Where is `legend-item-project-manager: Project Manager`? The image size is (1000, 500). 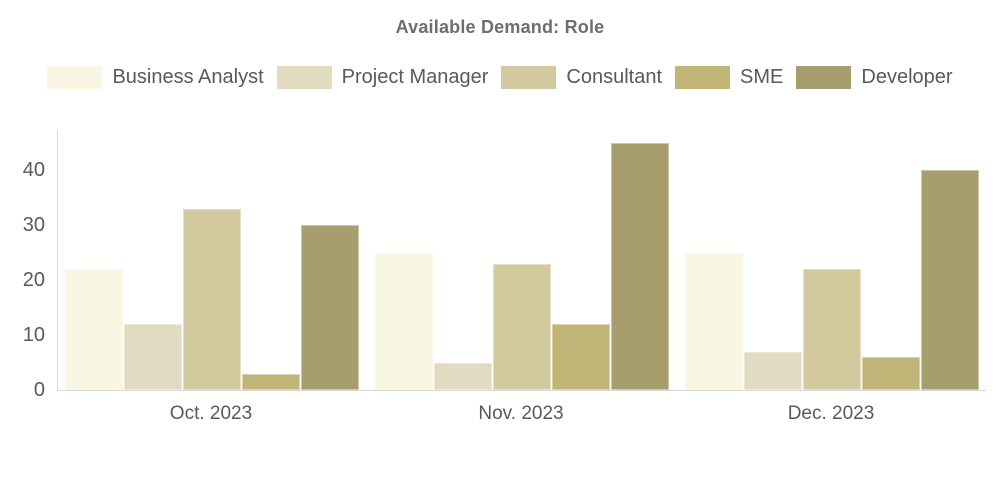
legend-item-project-manager: Project Manager is located at coordinates (382, 77).